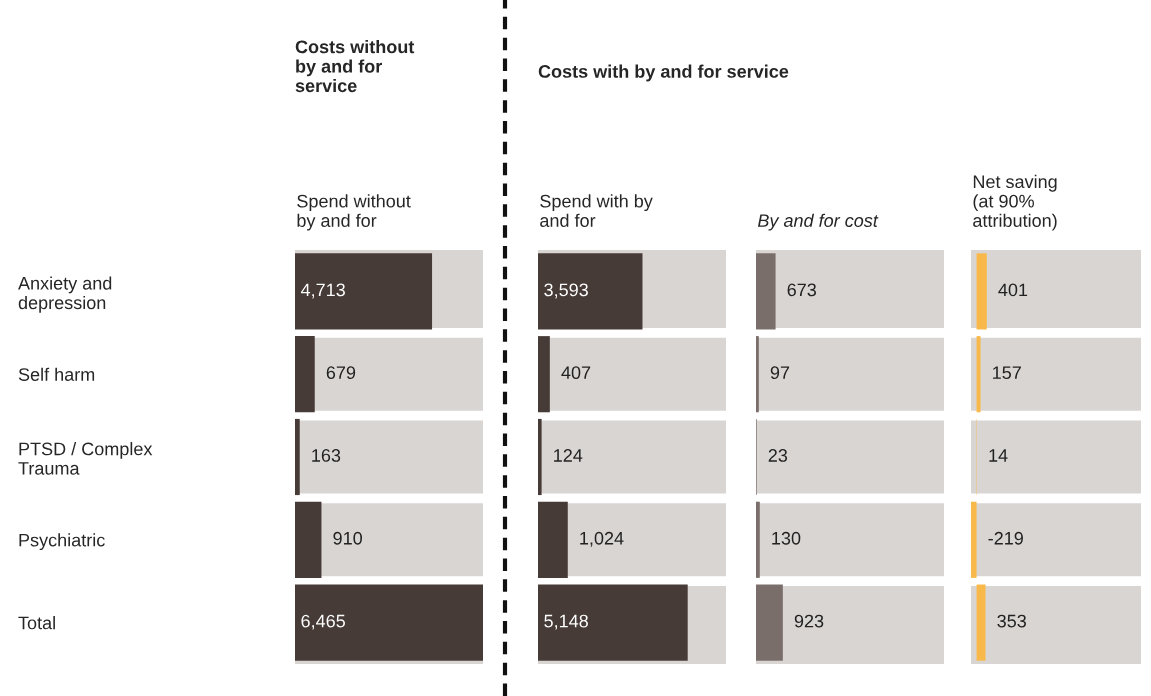 This screenshot has width=1151, height=696. What do you see at coordinates (818, 222) in the screenshot?
I see `chart-subtitle: By and for cost` at bounding box center [818, 222].